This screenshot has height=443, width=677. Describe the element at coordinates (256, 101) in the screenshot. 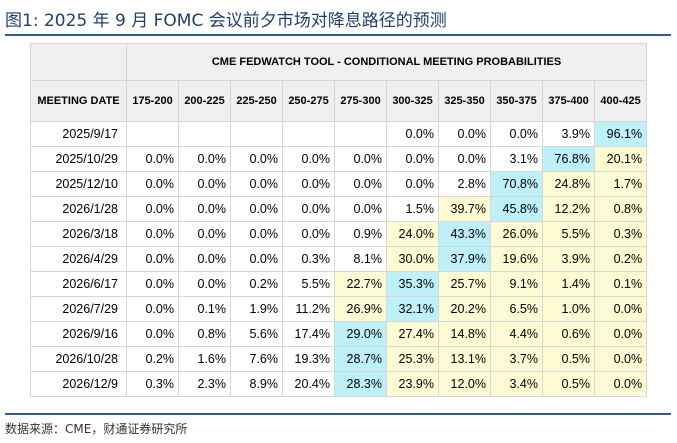

I see `rate-range-header: 225-250` at that location.